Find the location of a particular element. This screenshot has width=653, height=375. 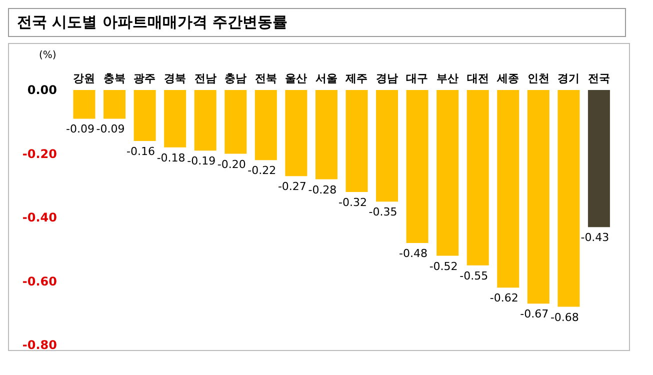

x-tick-label: 강원 is located at coordinates (84, 78).